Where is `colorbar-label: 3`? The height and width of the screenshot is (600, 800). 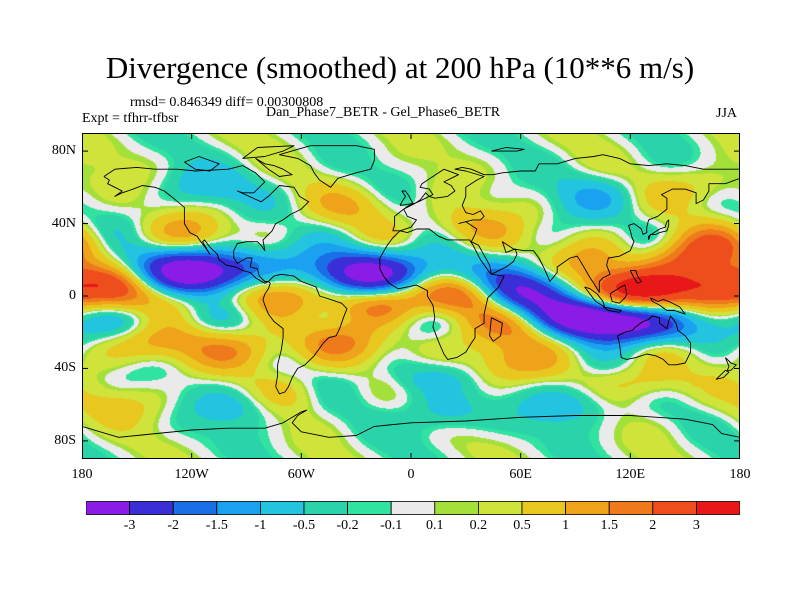
colorbar-label: 3 is located at coordinates (696, 525).